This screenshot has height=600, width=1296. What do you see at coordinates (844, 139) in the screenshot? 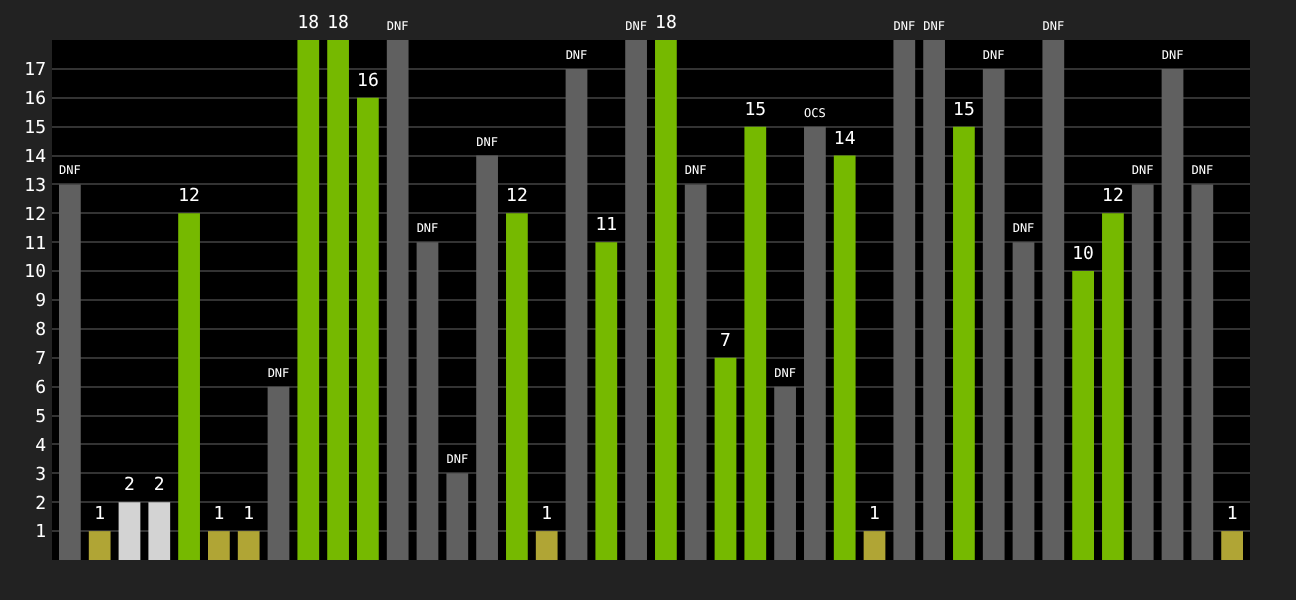
I see `data-label: 14` at bounding box center [844, 139].